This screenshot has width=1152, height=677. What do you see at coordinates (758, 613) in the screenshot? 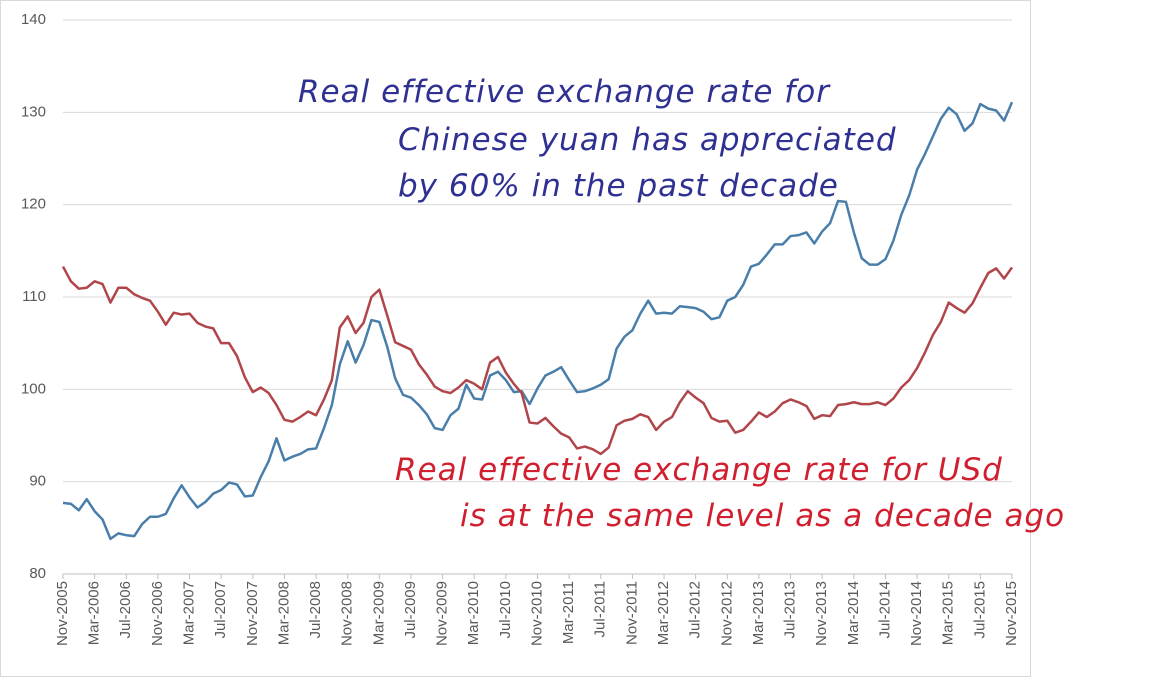
I see `x-tick-label: Mar-2013` at bounding box center [758, 613].